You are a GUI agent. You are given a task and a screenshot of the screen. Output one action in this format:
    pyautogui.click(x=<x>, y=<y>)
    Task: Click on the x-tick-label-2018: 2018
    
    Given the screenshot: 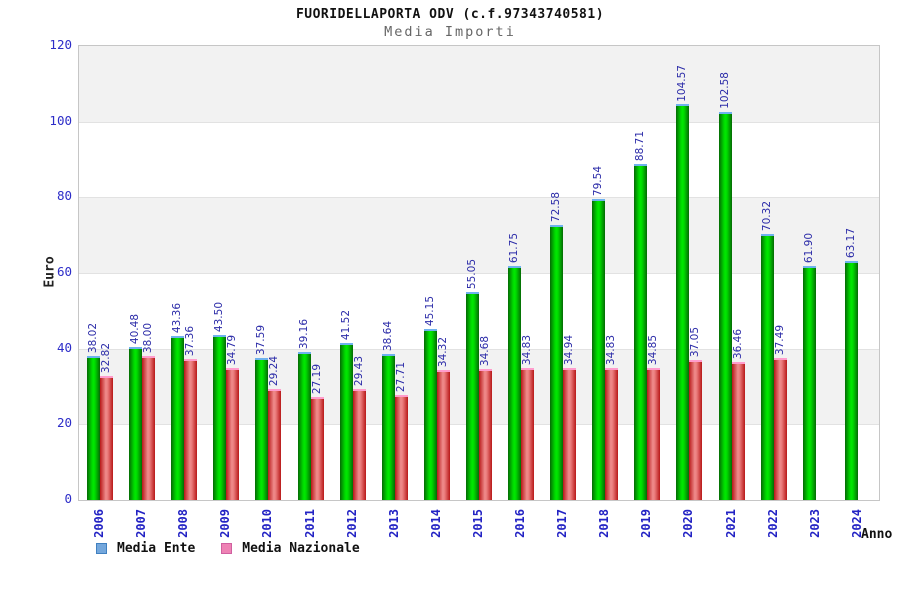 What is the action you would take?
    pyautogui.click(x=604, y=523)
    